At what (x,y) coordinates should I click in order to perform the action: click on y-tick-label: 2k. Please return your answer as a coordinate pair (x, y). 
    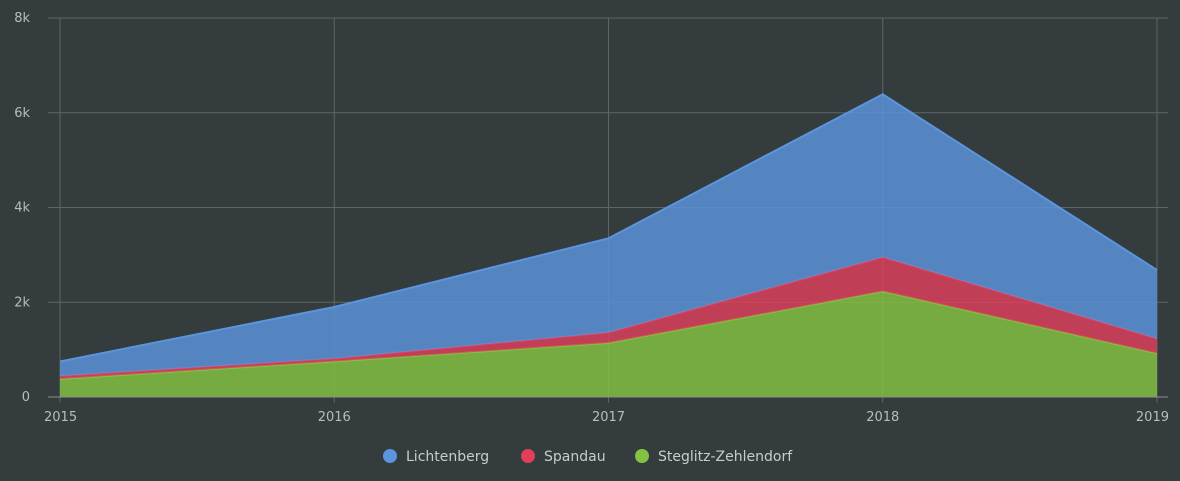
    Looking at the image, I should click on (22, 302).